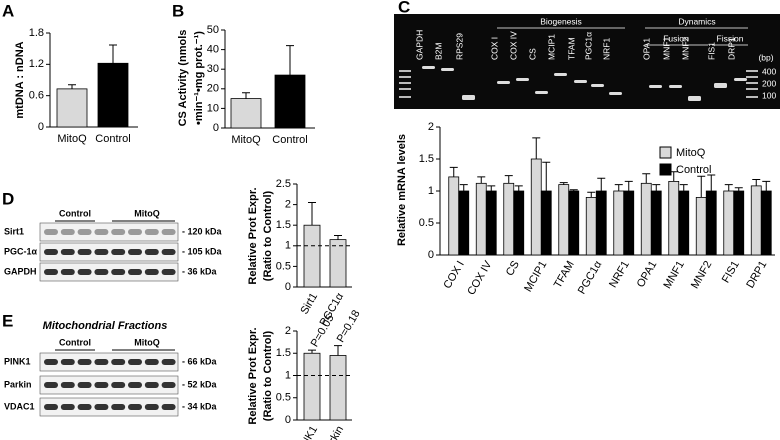 The width and height of the screenshot is (780, 440). I want to click on panel-label: E, so click(7, 320).